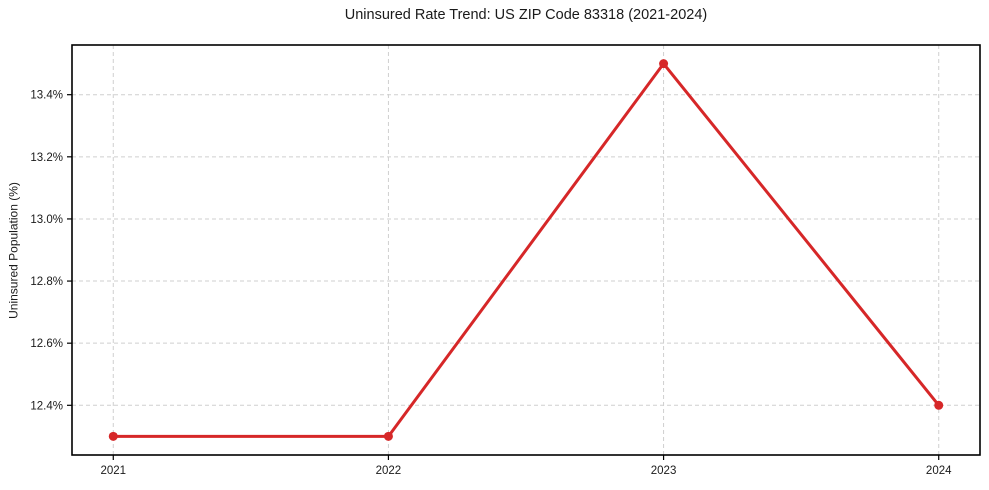  Describe the element at coordinates (113, 471) in the screenshot. I see `x-tick-label: 2021` at that location.